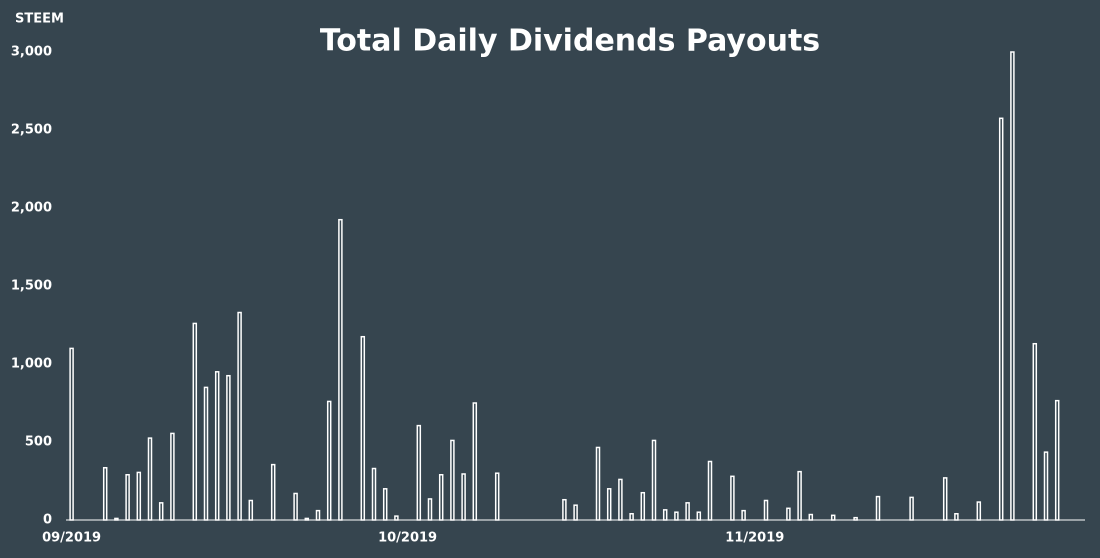 The image size is (1100, 558). I want to click on y-tick-label: 0, so click(47, 520).